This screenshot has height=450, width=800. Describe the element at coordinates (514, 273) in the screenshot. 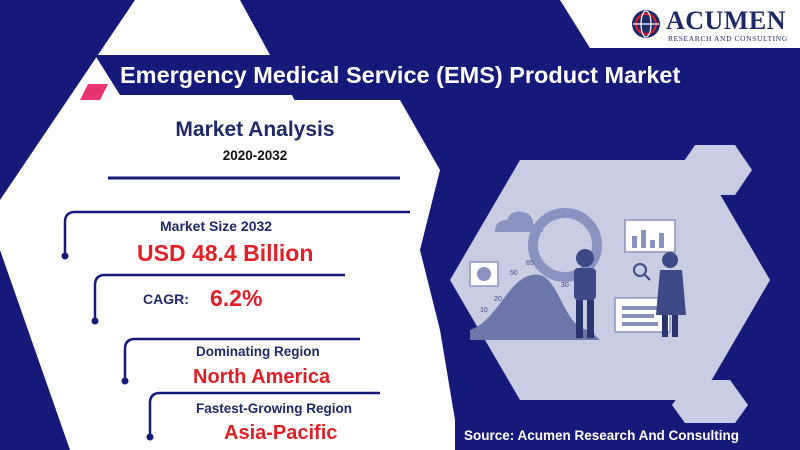

I see `chart-number: 50` at that location.